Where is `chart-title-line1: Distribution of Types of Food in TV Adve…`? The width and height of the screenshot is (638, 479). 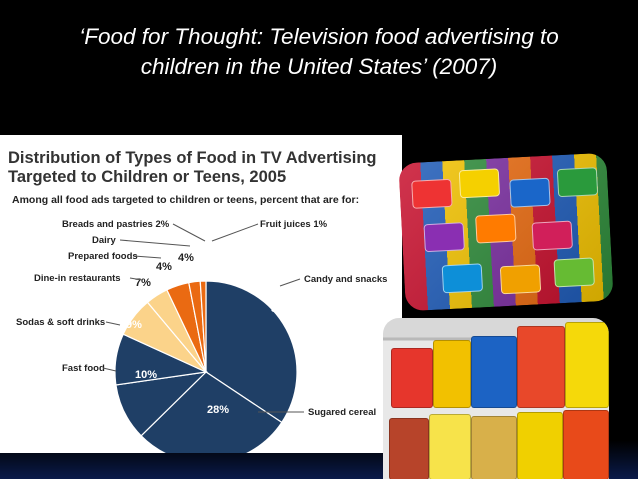 chart-title-line1: Distribution of Types of Food in TV Adve… is located at coordinates (192, 158).